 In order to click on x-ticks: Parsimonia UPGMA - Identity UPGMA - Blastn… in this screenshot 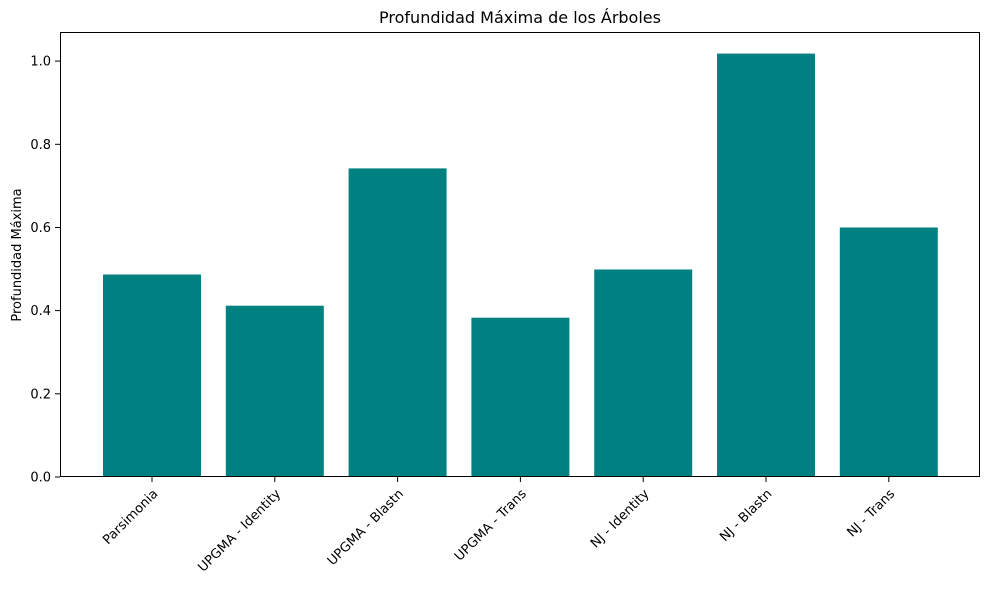, I will do `click(499, 526)`.